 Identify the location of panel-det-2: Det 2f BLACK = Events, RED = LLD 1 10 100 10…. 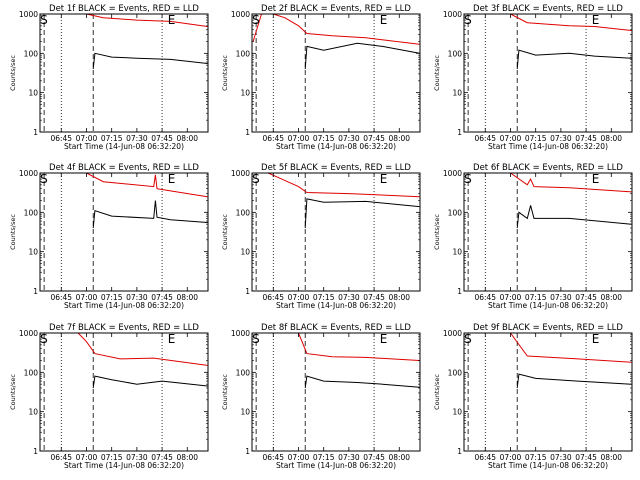
(321, 77).